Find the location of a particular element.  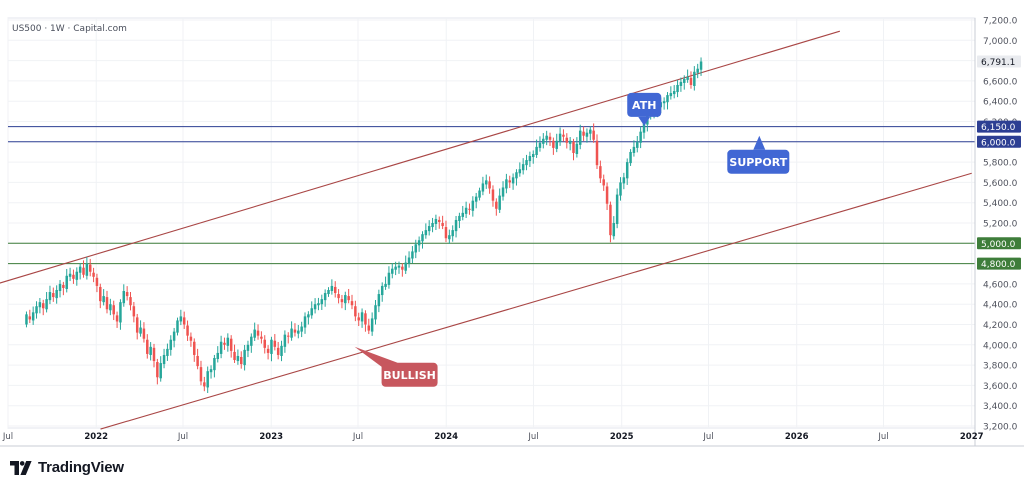

time-tick-label: 2025 is located at coordinates (622, 437).